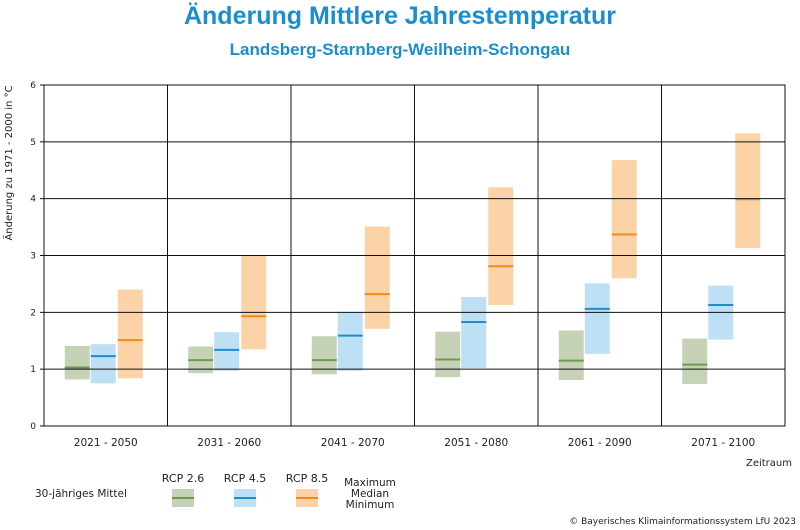 This screenshot has height=530, width=800. Describe the element at coordinates (33, 143) in the screenshot. I see `y-tick-label: 5` at that location.